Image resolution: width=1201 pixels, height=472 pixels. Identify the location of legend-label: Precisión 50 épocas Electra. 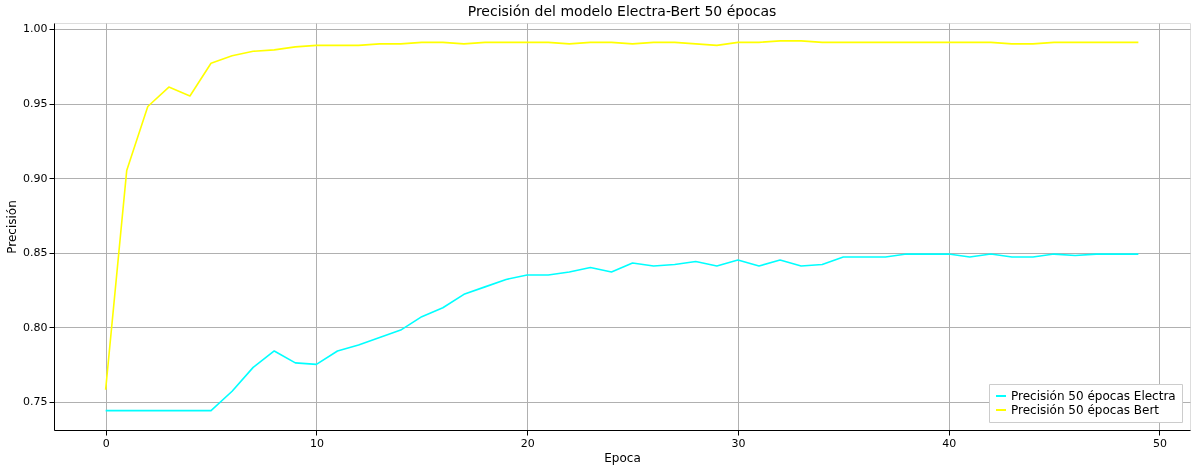
(1093, 396).